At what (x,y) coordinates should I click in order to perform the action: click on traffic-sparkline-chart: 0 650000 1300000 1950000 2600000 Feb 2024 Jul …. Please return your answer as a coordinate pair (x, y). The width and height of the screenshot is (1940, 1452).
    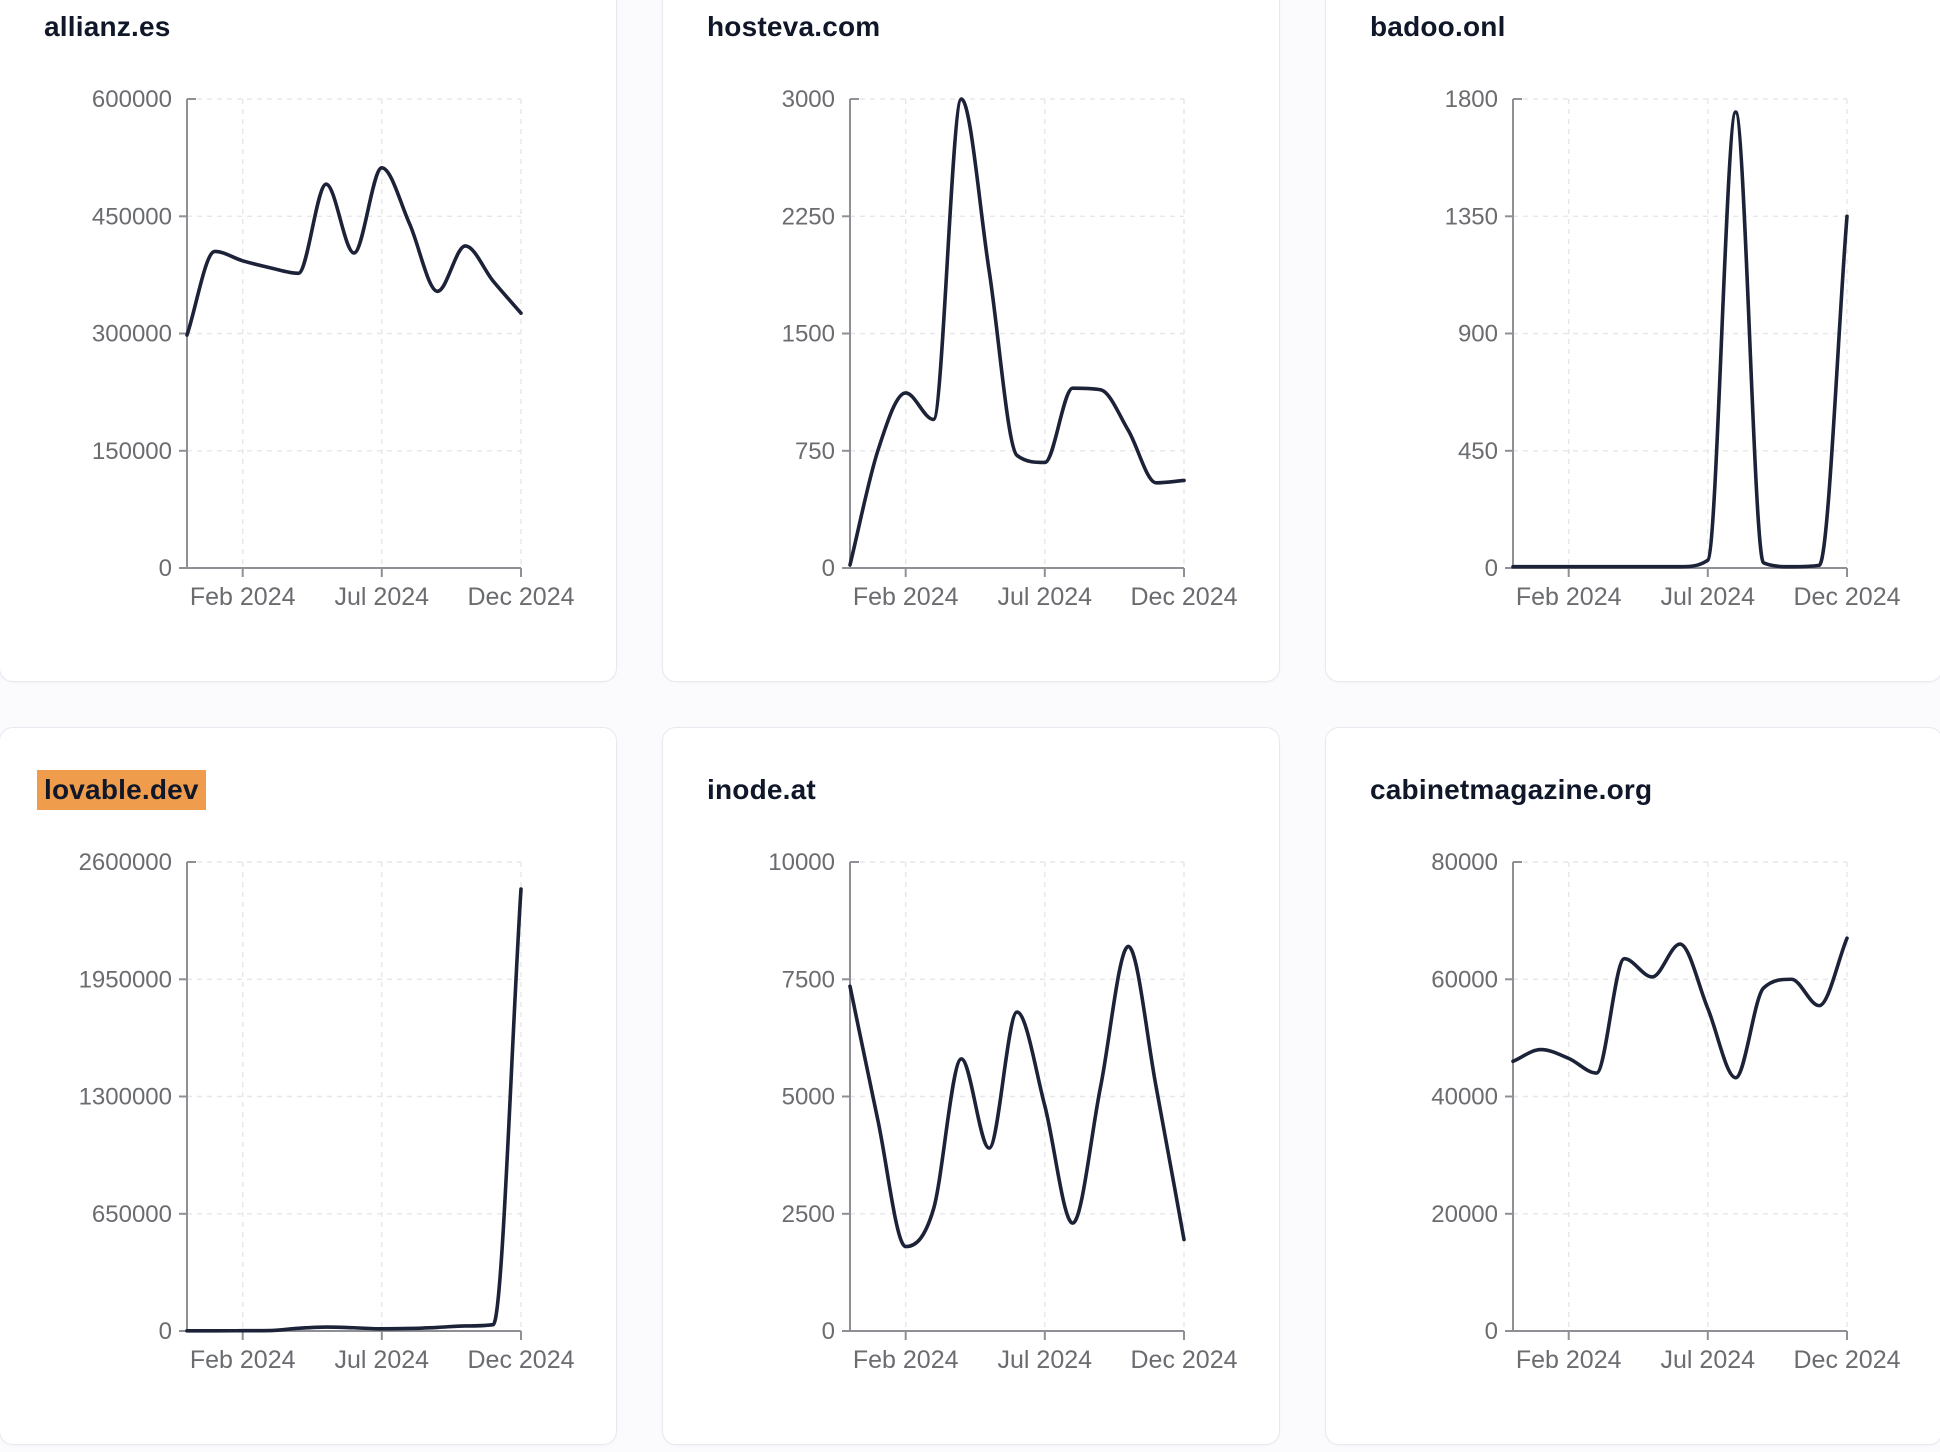
    Looking at the image, I should click on (327, 1111).